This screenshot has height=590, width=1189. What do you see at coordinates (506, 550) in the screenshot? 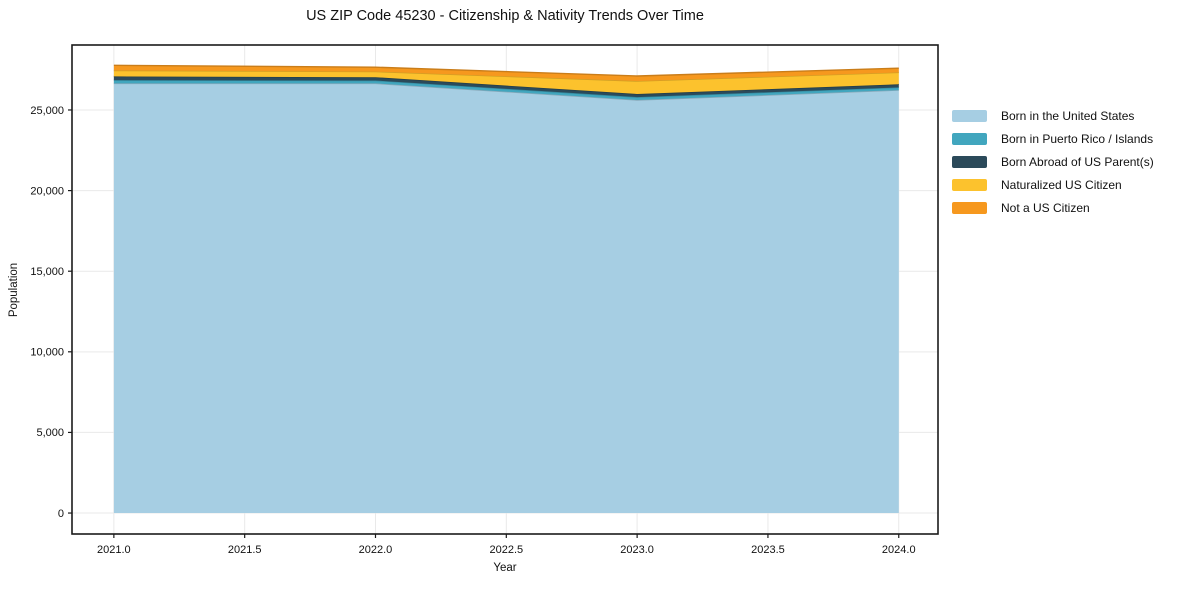
I see `x-tick-label: 2022.5` at bounding box center [506, 550].